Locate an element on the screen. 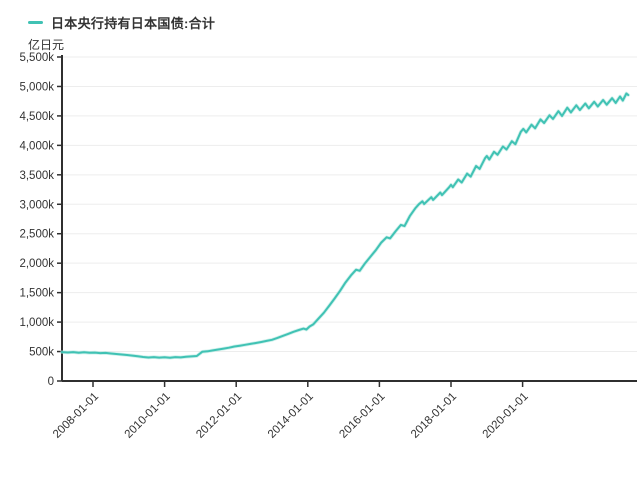  y-axis-unit-label: 亿日元 is located at coordinates (46, 45).